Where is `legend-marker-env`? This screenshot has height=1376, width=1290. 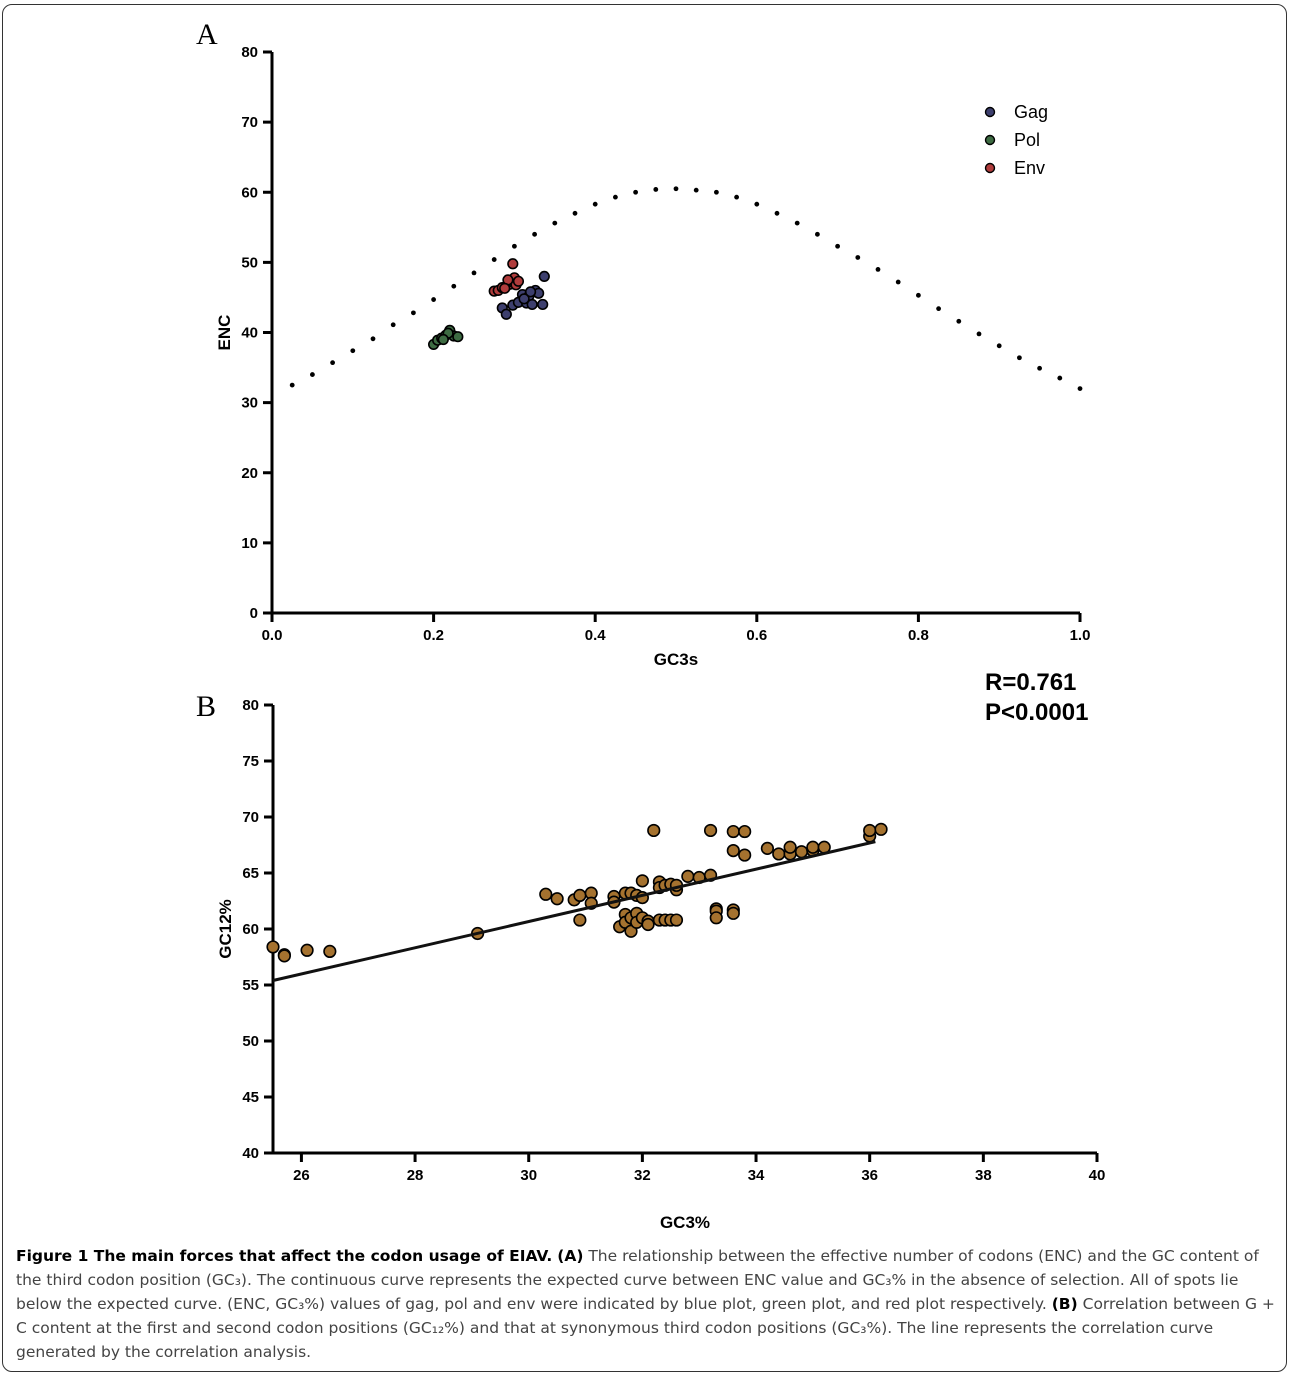
legend-marker-env is located at coordinates (990, 168).